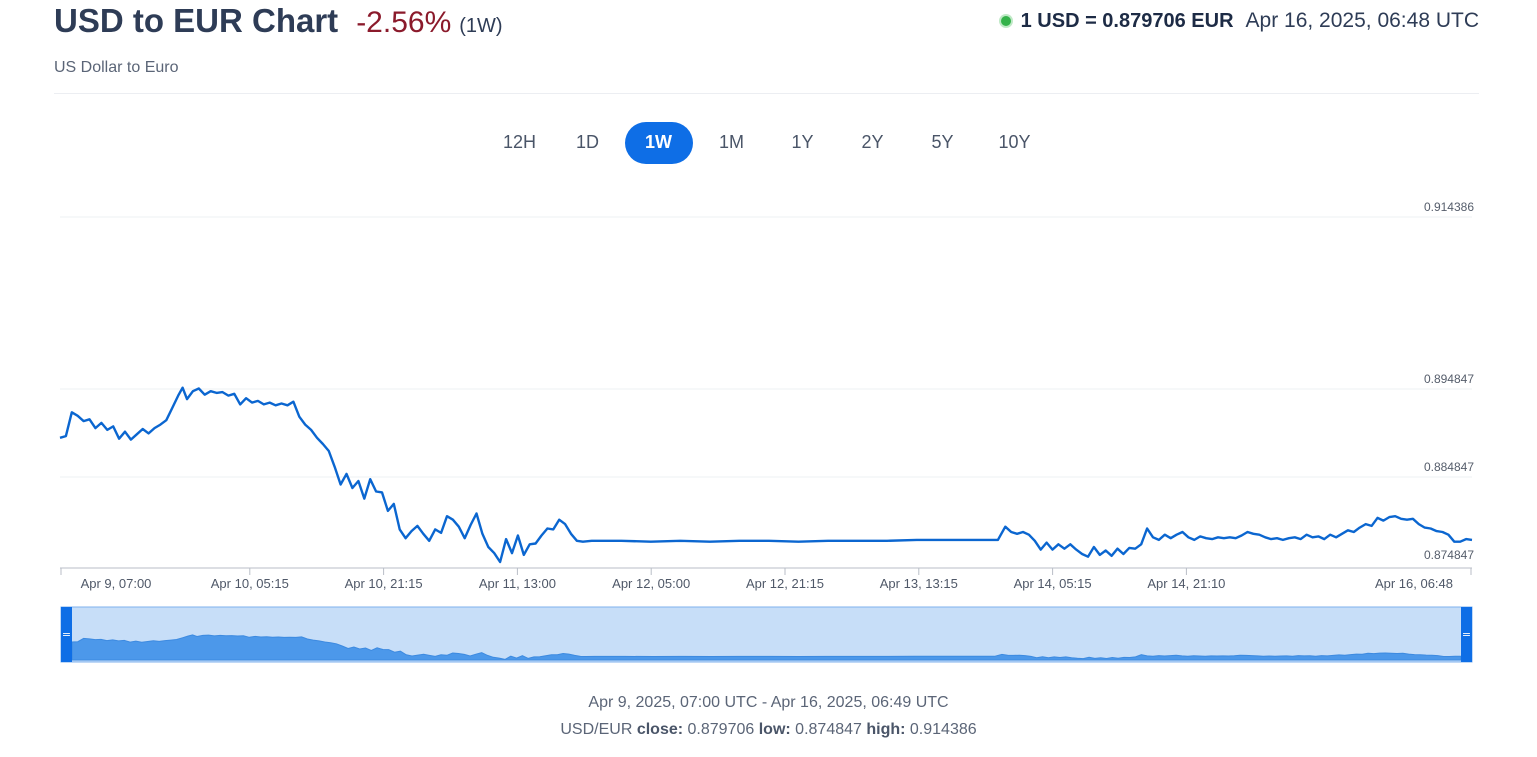 This screenshot has width=1537, height=757. Describe the element at coordinates (116, 67) in the screenshot. I see `page-subtitle: US Dollar to Euro` at that location.